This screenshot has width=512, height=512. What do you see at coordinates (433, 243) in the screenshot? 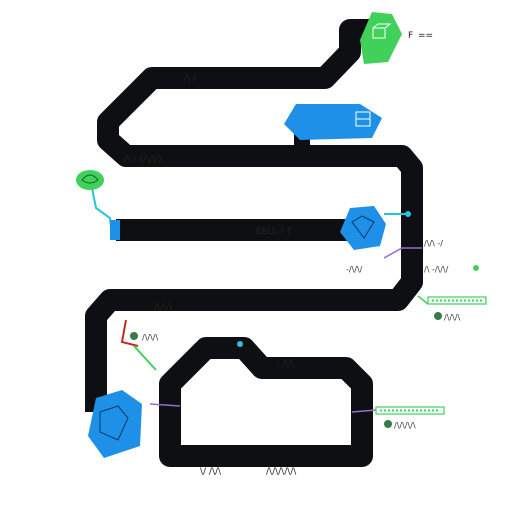
I see `label-right-1: /\/\ -/` at bounding box center [433, 243].